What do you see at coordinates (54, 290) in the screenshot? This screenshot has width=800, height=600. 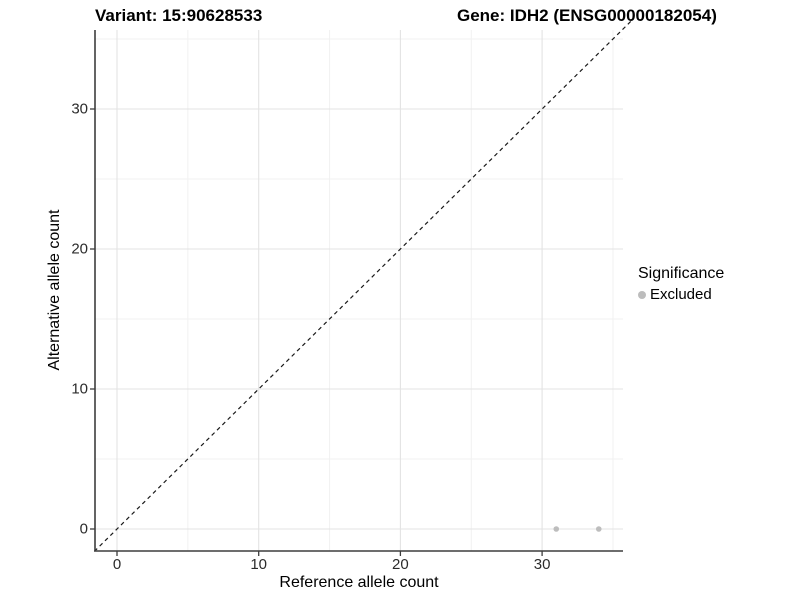 I see `y-axis-title: Alternative allele count` at bounding box center [54, 290].